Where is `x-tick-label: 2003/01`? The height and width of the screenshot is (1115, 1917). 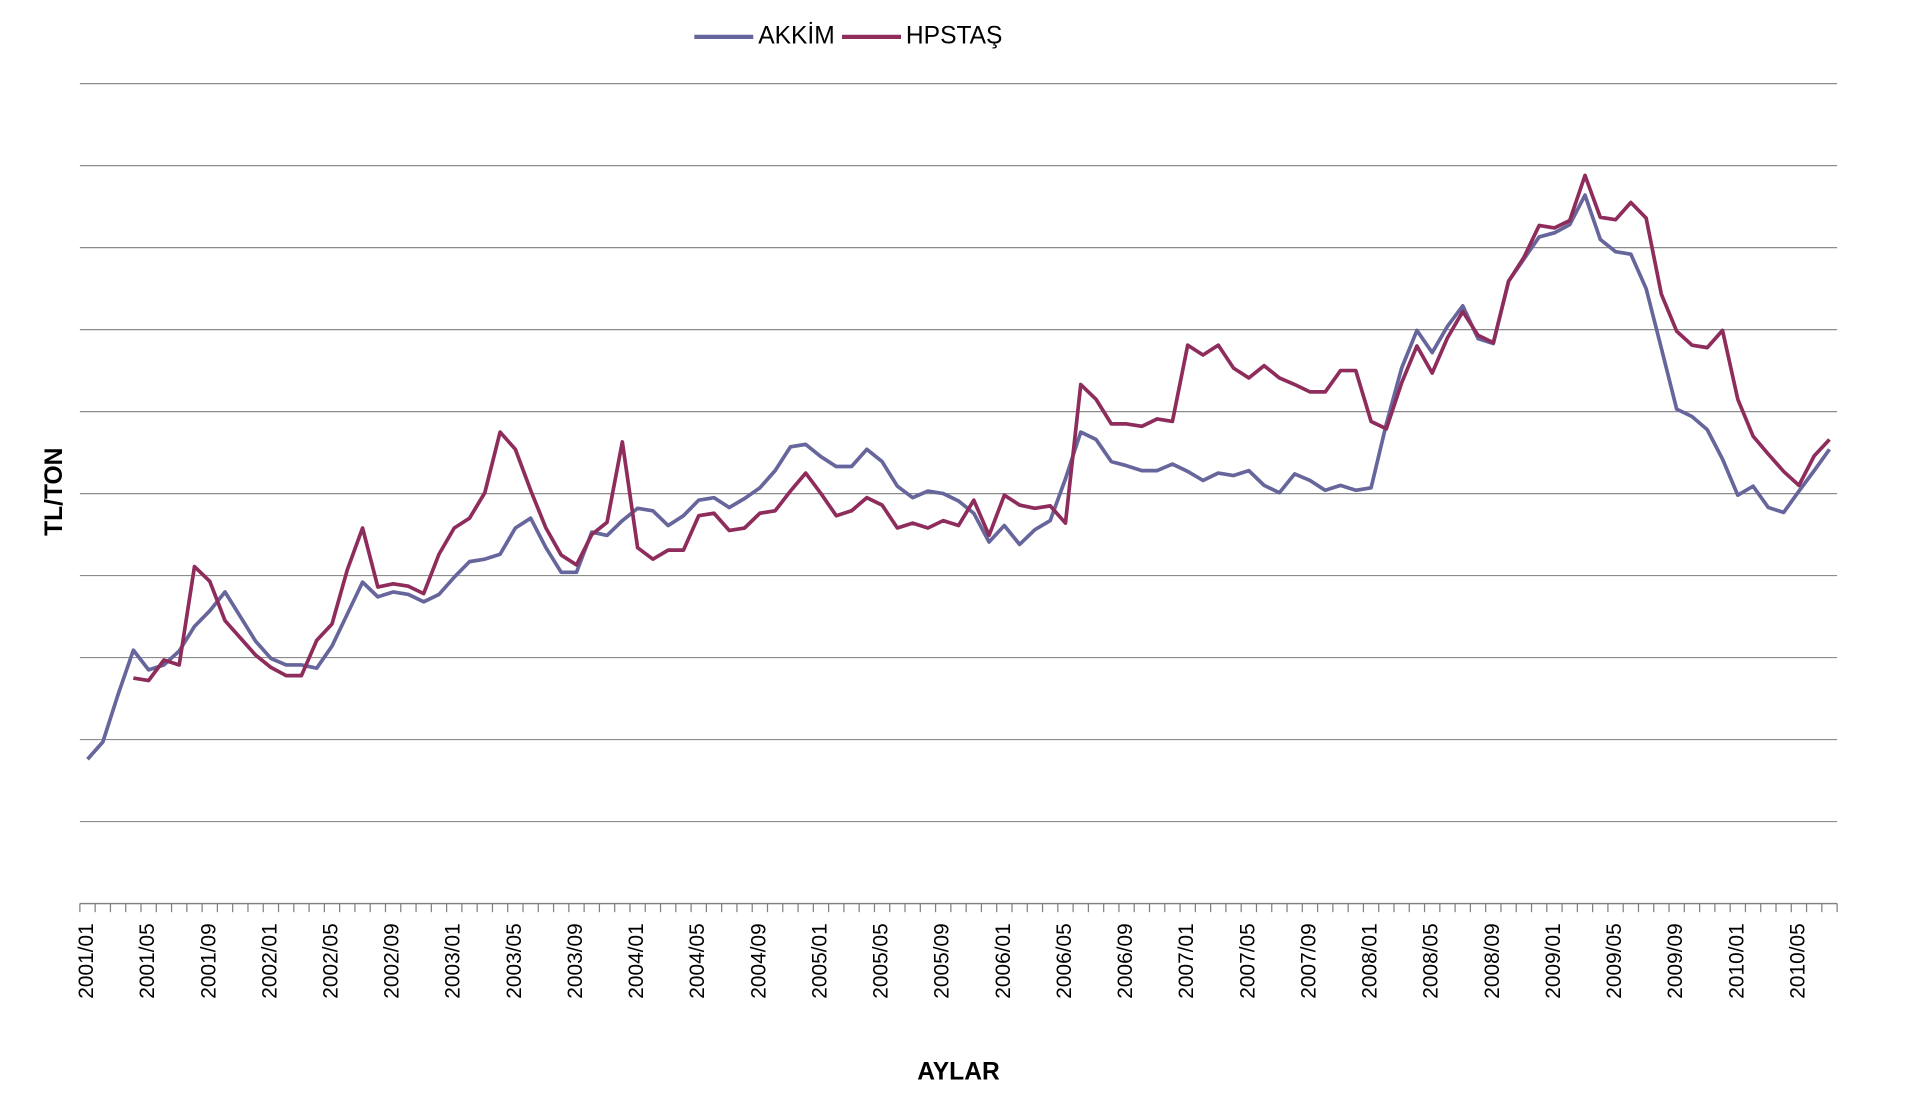
x-tick-label: 2003/01 is located at coordinates (453, 960).